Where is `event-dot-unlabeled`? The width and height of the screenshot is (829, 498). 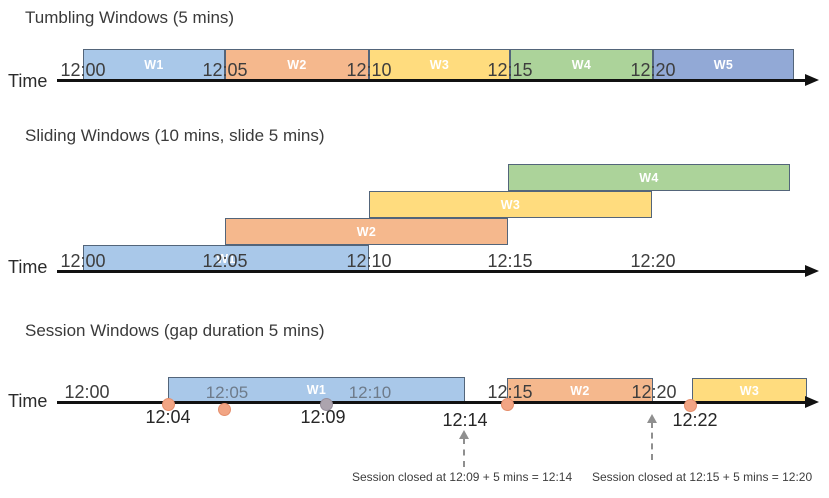 event-dot-unlabeled is located at coordinates (224, 409).